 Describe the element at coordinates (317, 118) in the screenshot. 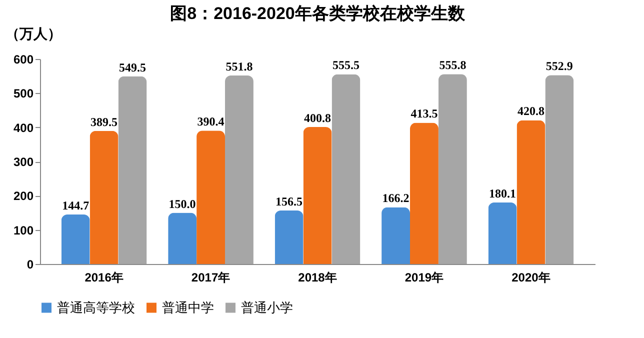

I see `data-label: 400.8` at that location.